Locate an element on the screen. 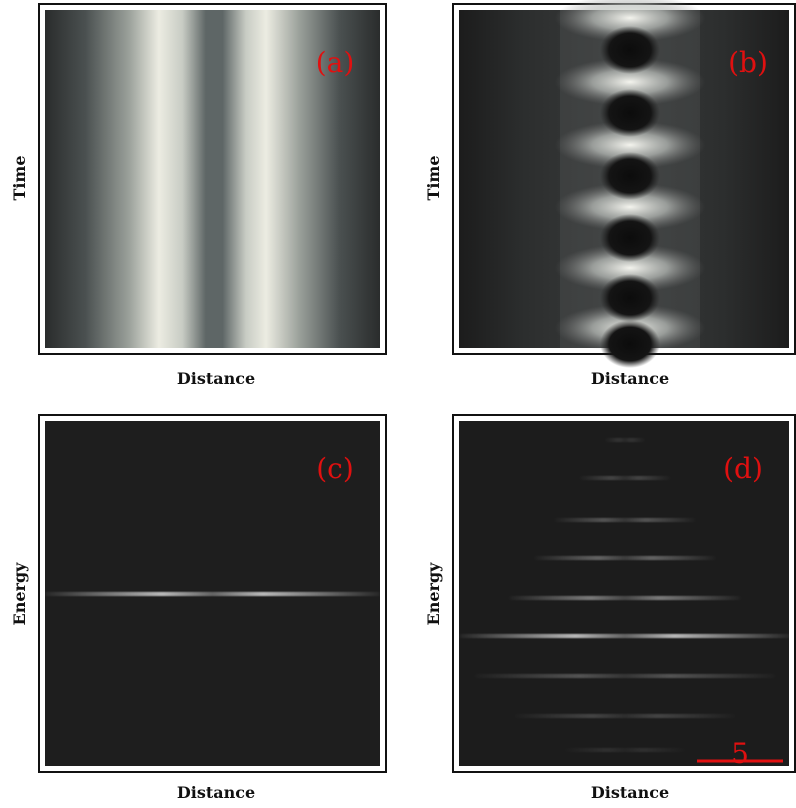 Image resolution: width=796 pixels, height=808 pixels. panel-label: (b) is located at coordinates (748, 62).